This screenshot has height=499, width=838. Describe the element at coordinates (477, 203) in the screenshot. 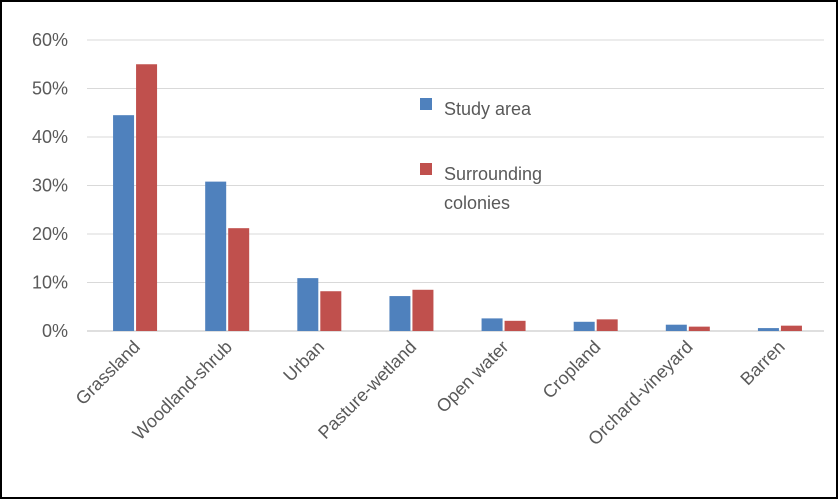

I see `legend-label: colonies` at that location.